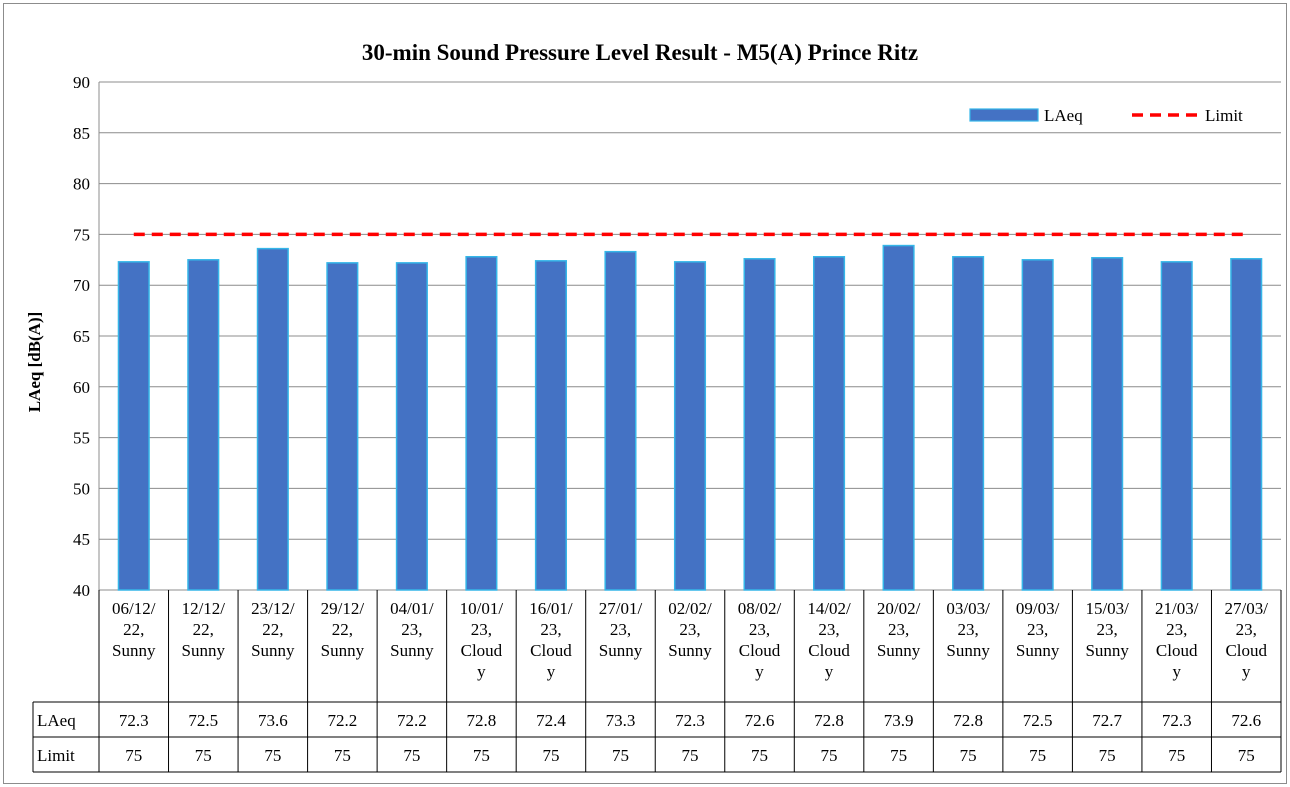 The height and width of the screenshot is (787, 1290). Describe the element at coordinates (899, 720) in the screenshot. I see `data-label: 73.9` at that location.